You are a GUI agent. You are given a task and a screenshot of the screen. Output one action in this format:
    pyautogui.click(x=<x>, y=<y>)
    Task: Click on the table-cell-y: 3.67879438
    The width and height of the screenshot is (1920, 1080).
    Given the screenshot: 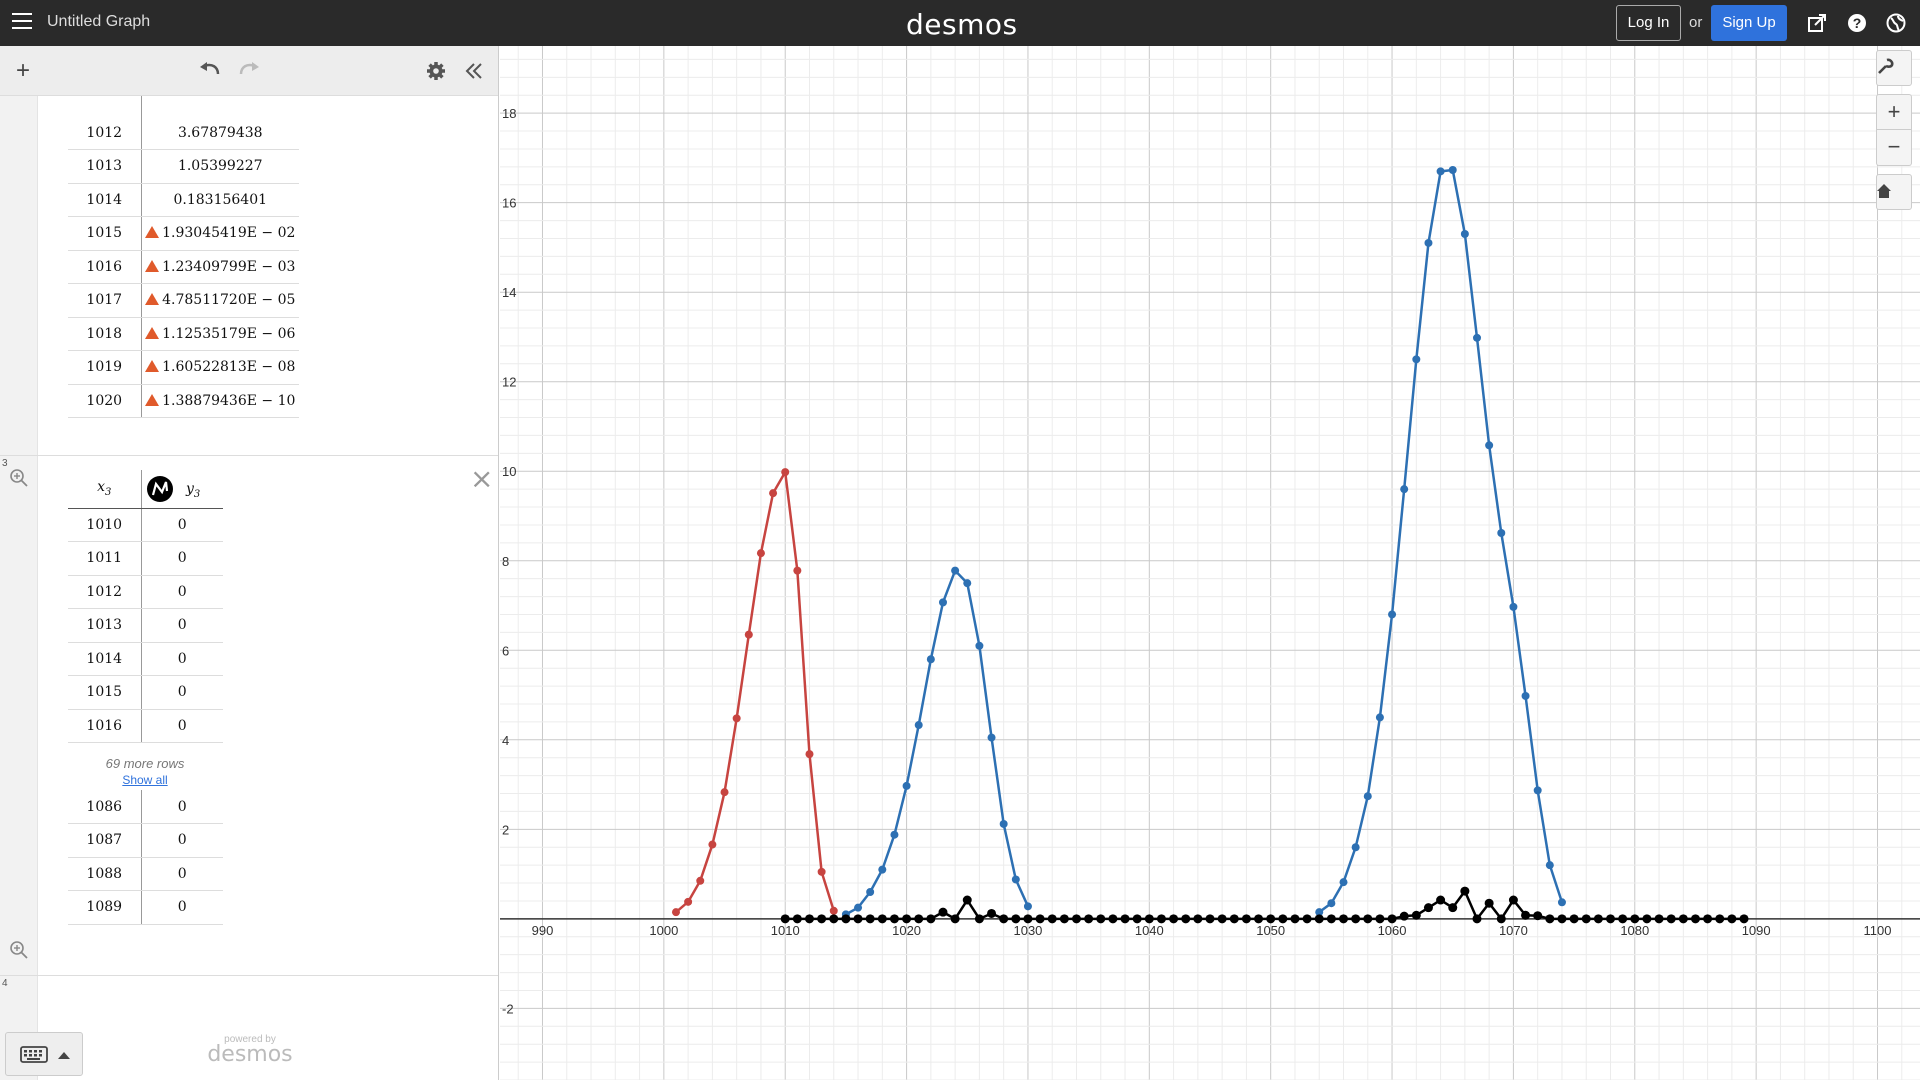 What is the action you would take?
    pyautogui.click(x=220, y=133)
    